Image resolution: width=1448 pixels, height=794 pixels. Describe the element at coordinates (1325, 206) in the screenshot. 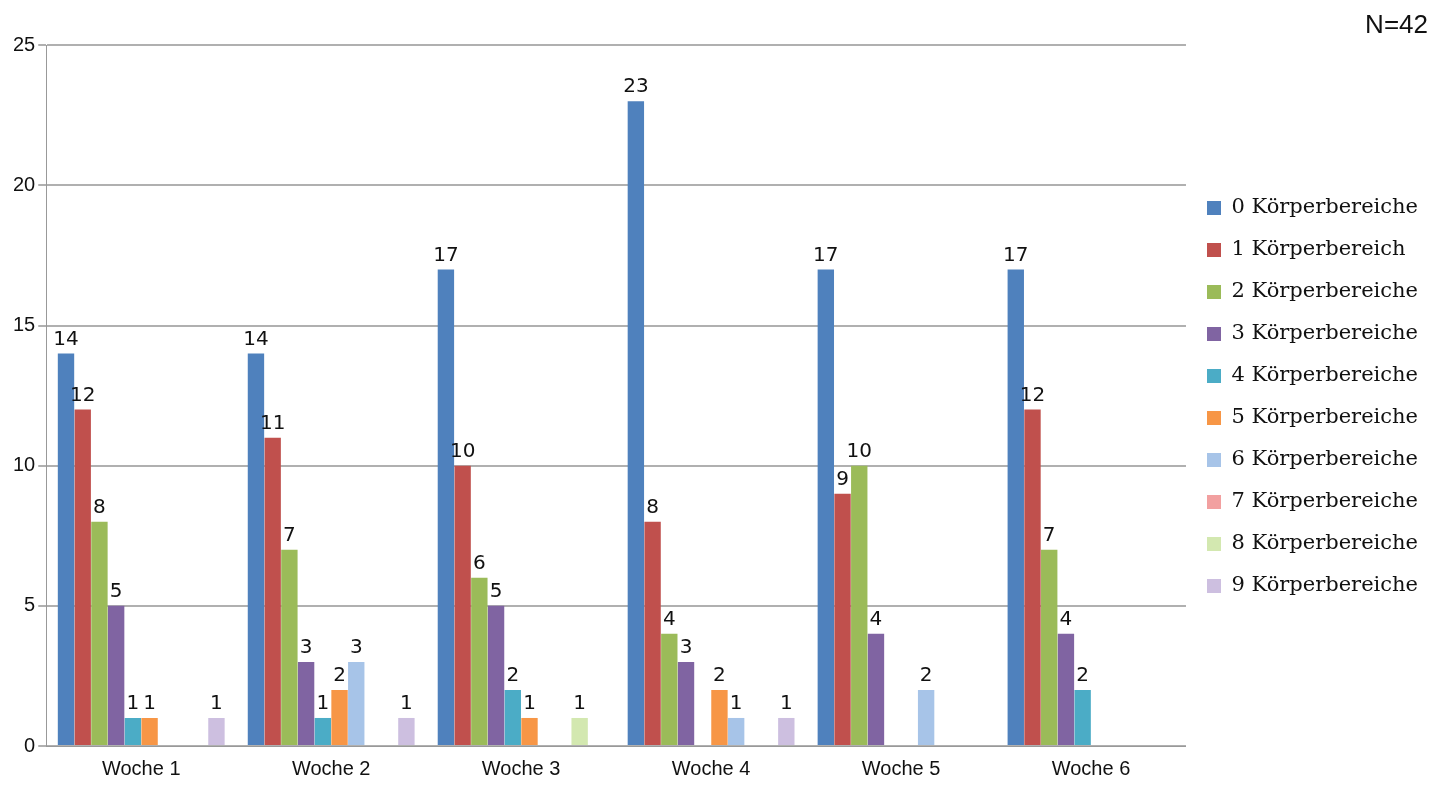

I see `legend-label: 0 Körperbereiche` at that location.